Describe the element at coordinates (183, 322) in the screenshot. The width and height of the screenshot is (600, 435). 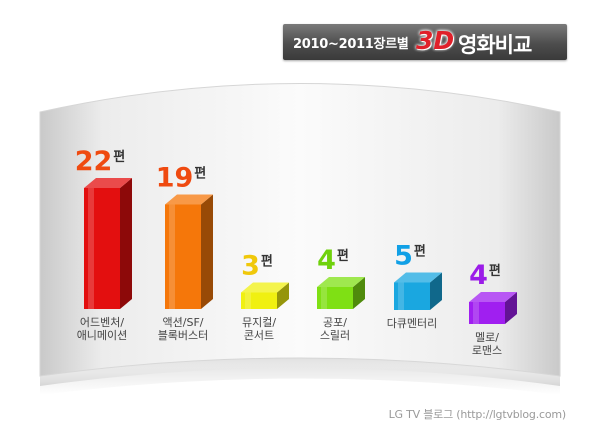
I see `category-label-line: 액션/SF/` at that location.